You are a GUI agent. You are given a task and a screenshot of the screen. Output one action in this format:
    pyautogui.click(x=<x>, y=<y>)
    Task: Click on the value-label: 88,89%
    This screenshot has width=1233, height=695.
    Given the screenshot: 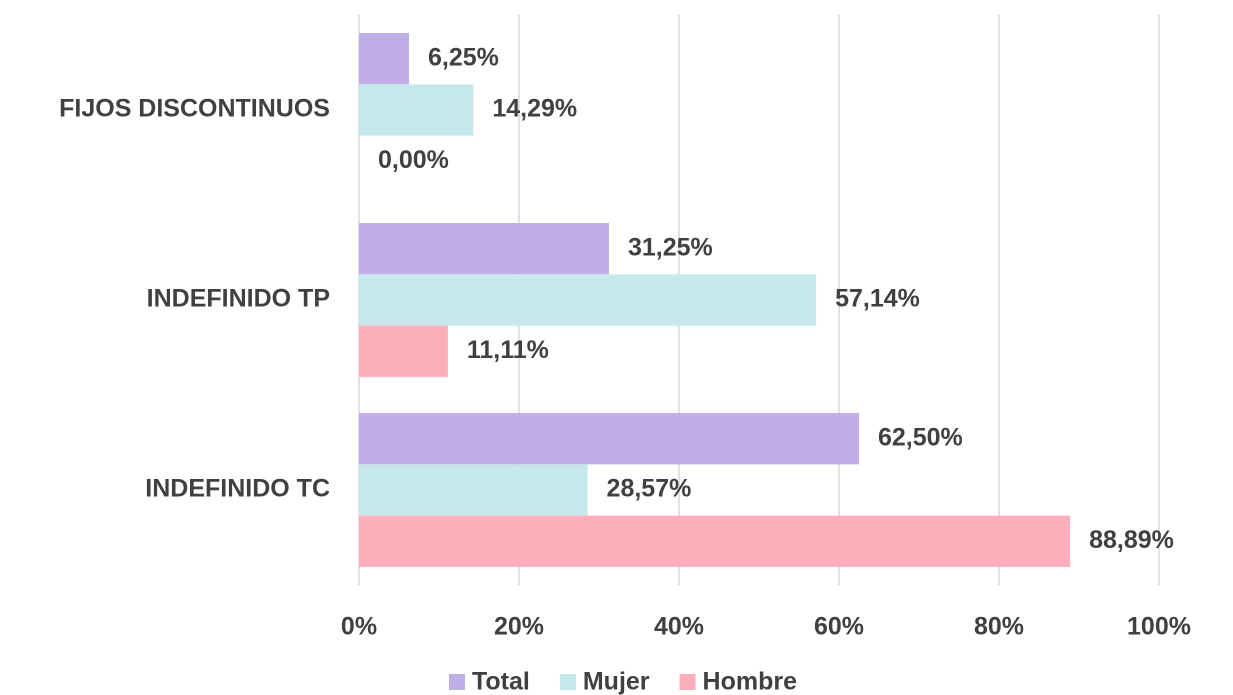 What is the action you would take?
    pyautogui.click(x=1131, y=540)
    